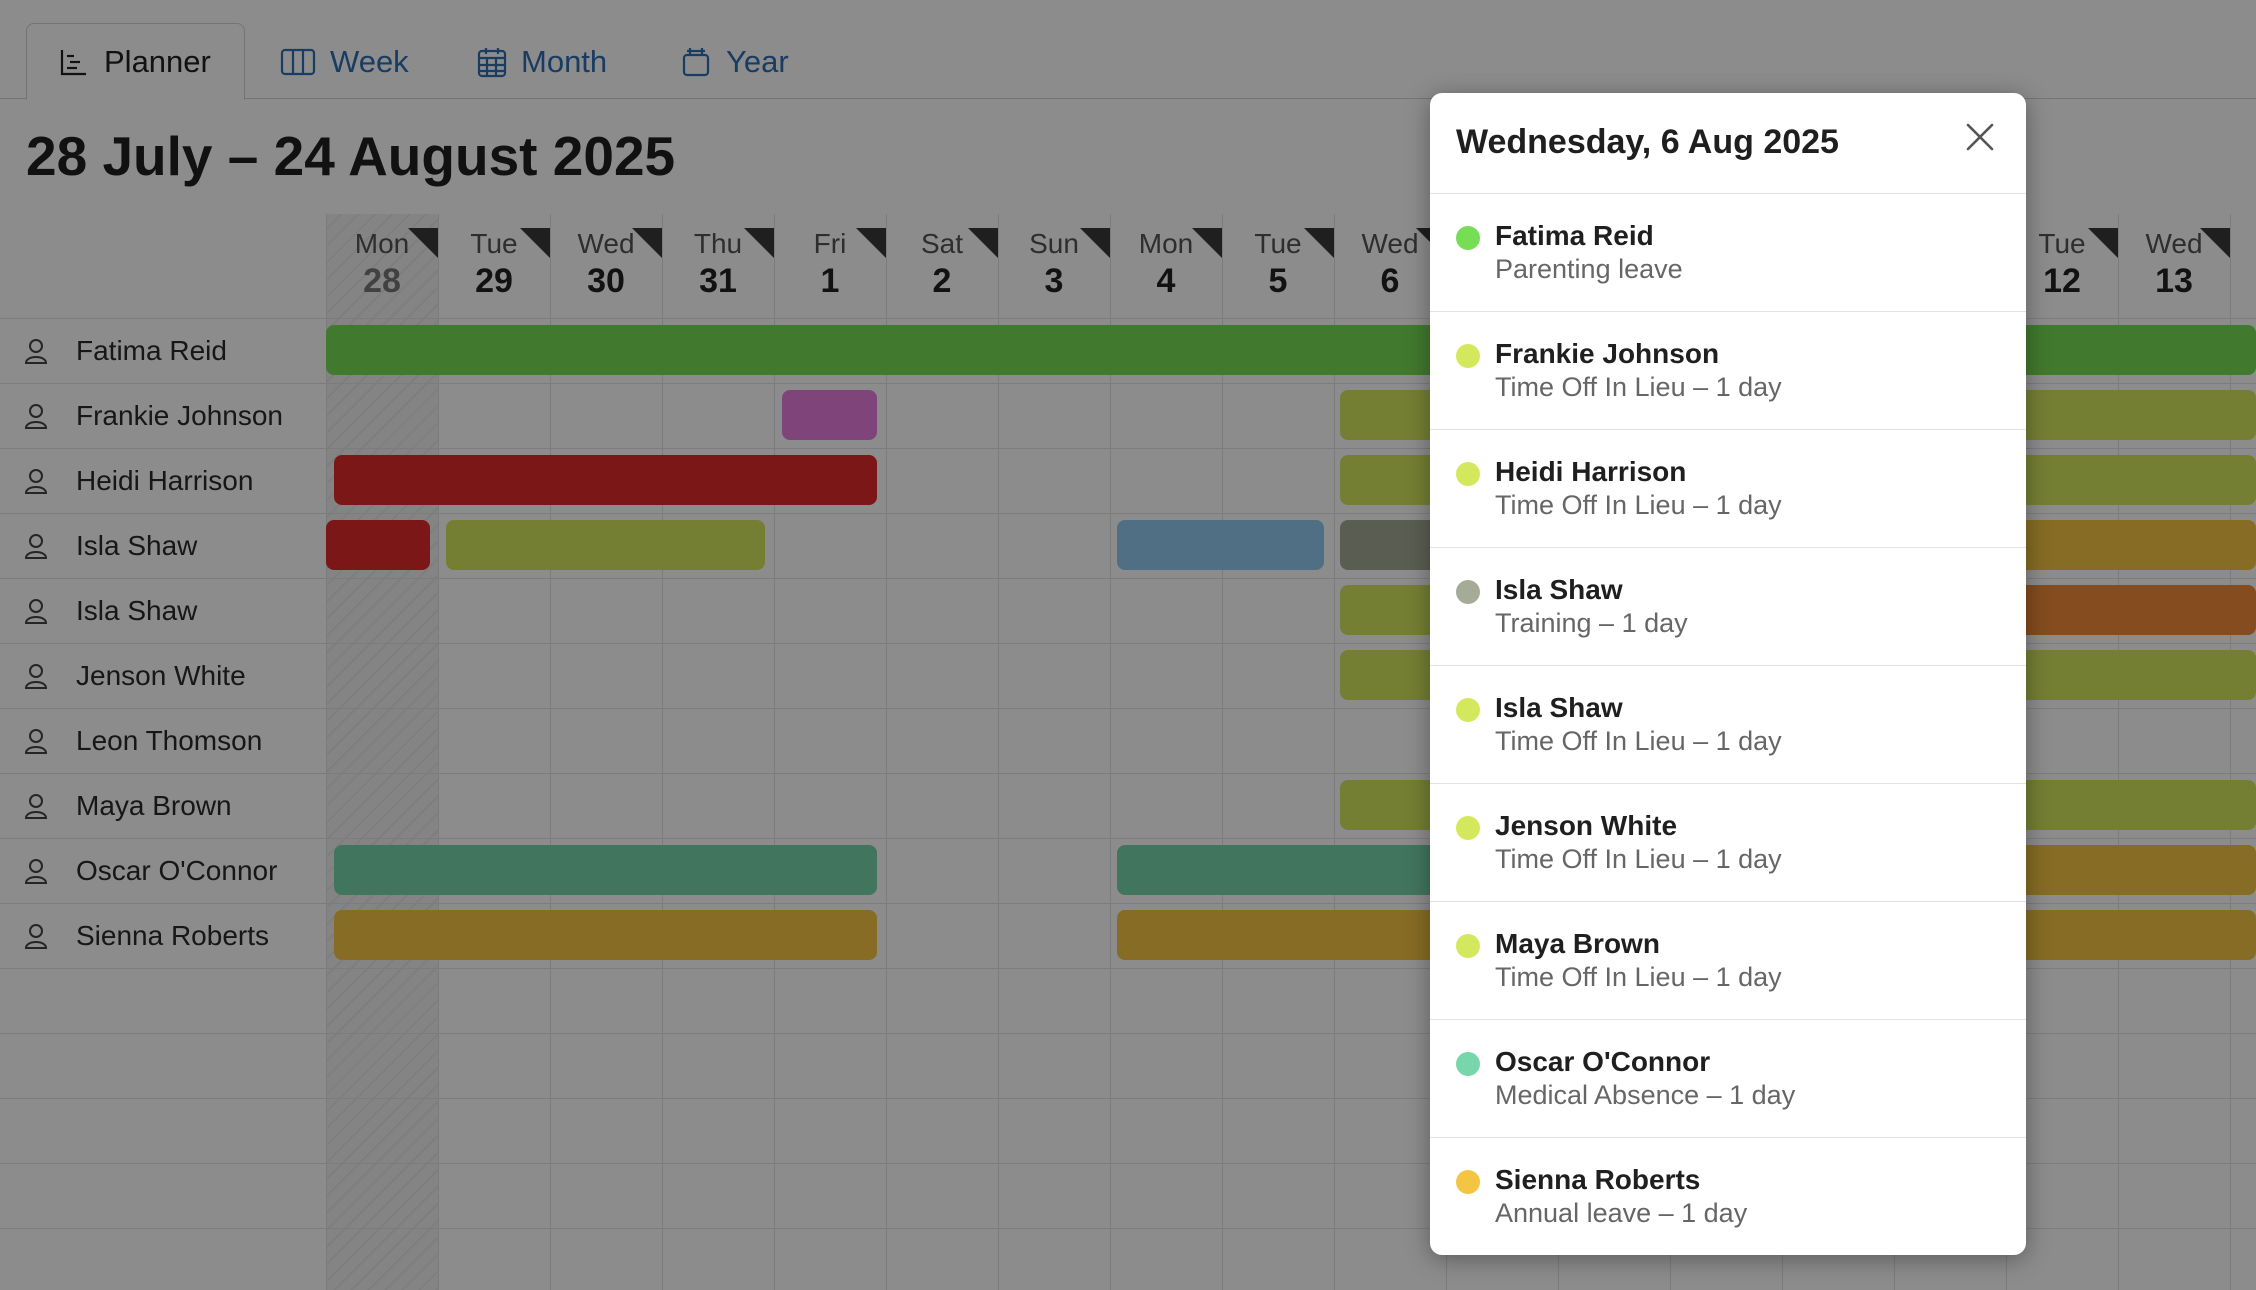 Image resolution: width=2256 pixels, height=1290 pixels. Describe the element at coordinates (734, 61) in the screenshot. I see `tab-year: Year` at that location.